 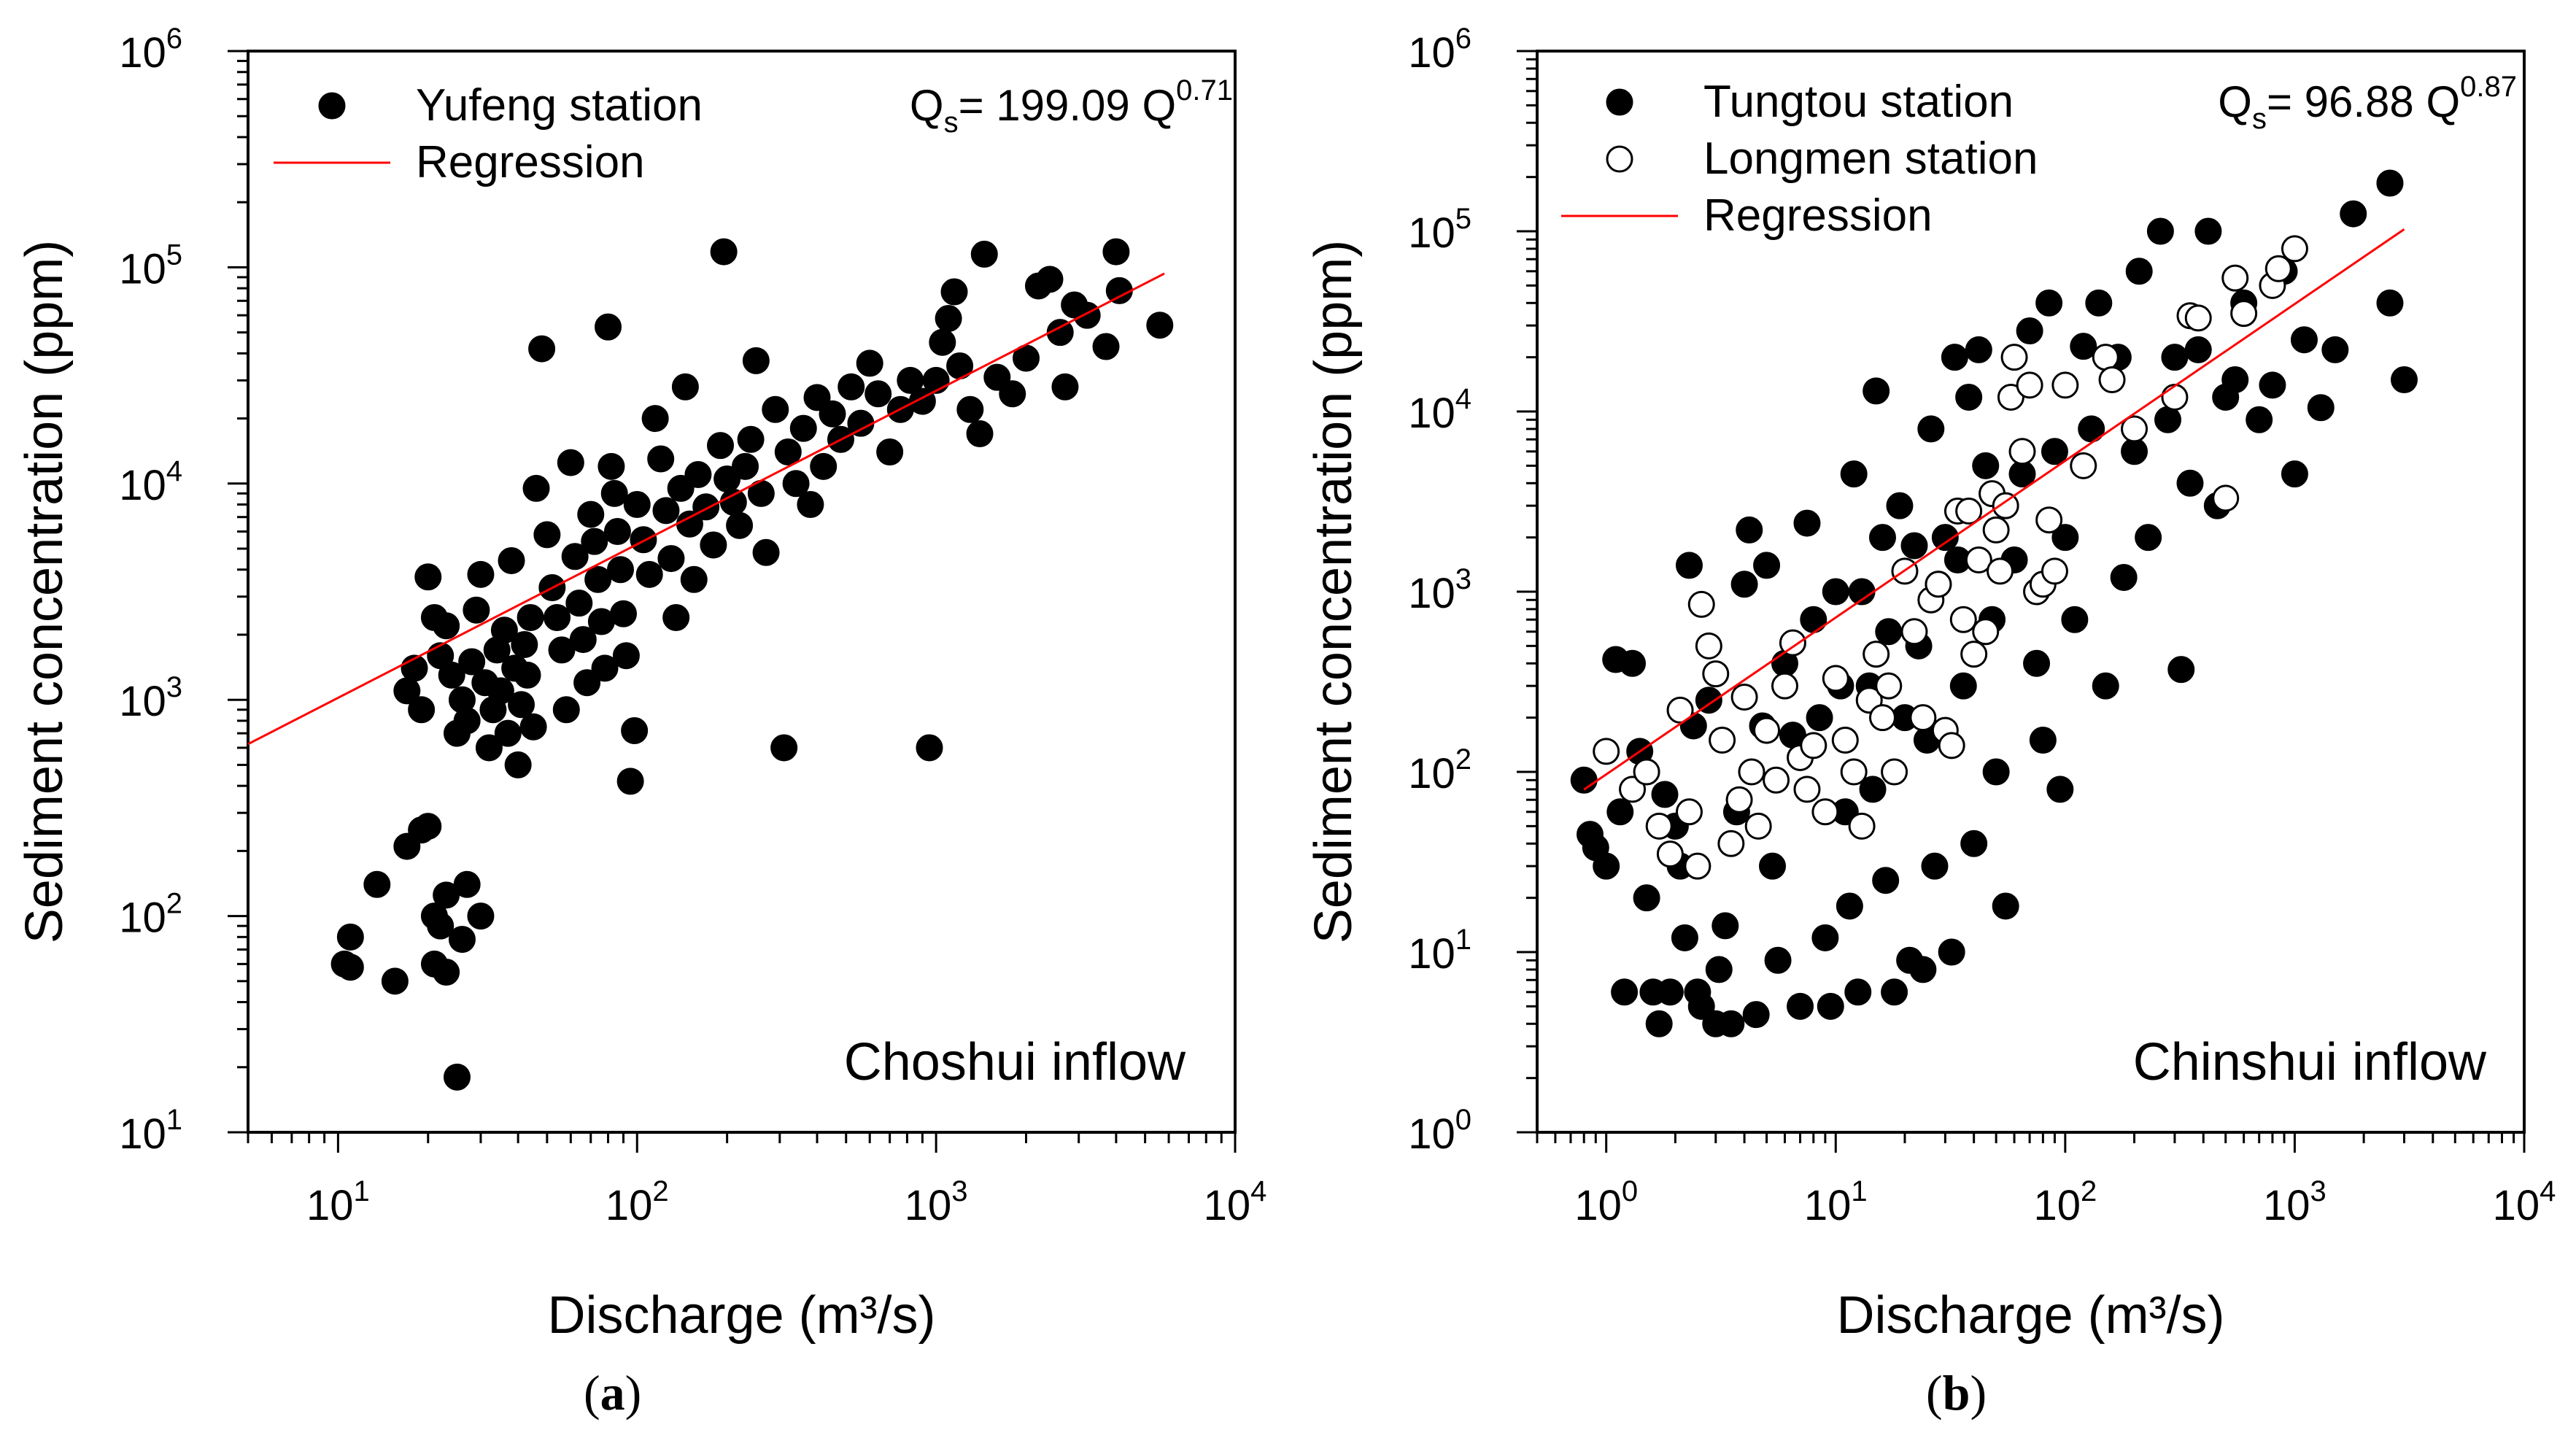 I want to click on panel-b-label-letter: b, so click(x=1956, y=1393).